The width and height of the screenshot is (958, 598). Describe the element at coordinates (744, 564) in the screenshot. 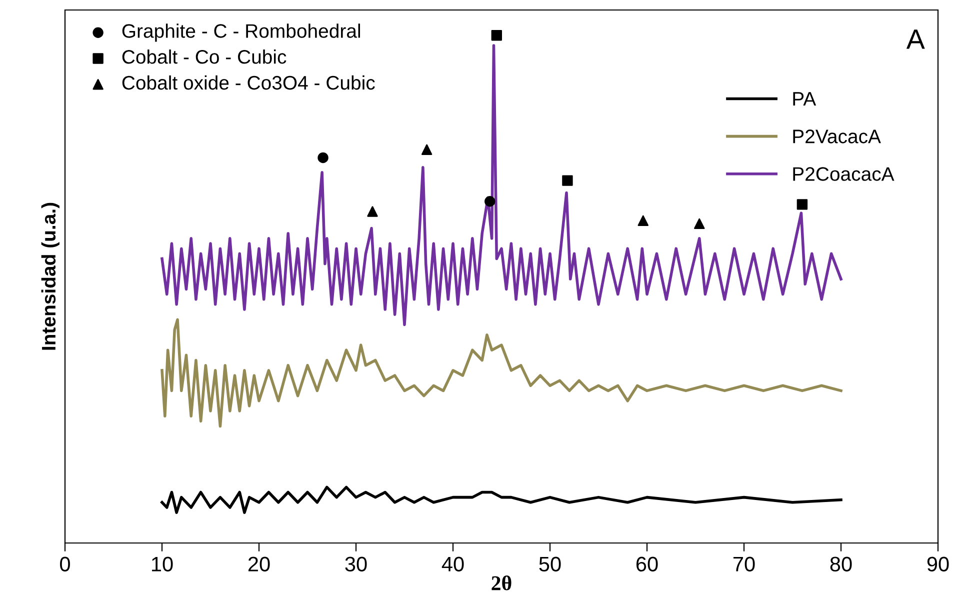

I see `x-tick-label: 70` at that location.